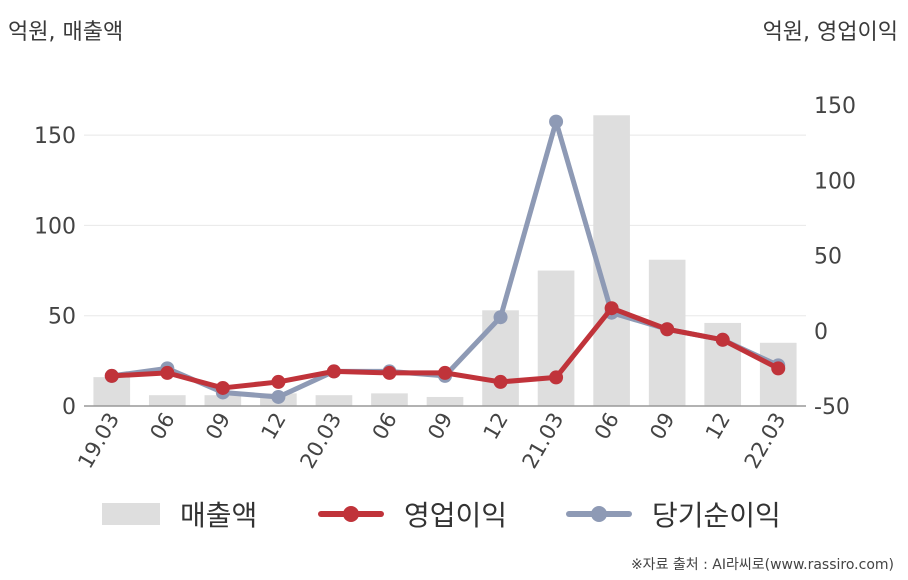 Image resolution: width=908 pixels, height=580 pixels. What do you see at coordinates (828, 257) in the screenshot?
I see `y-right-tick-label: 50` at bounding box center [828, 257].